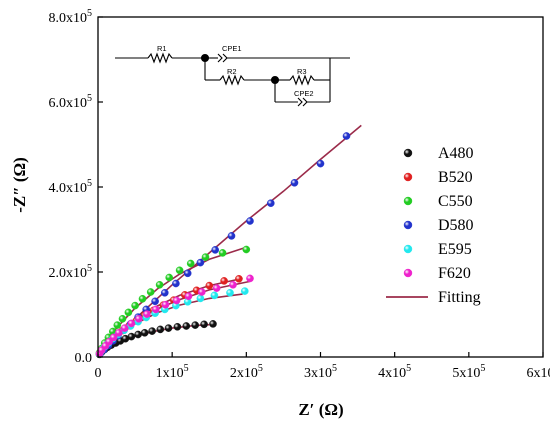 The height and width of the screenshot is (427, 550). What do you see at coordinates (222, 58) in the screenshot?
I see `cpe1-element` at bounding box center [222, 58].